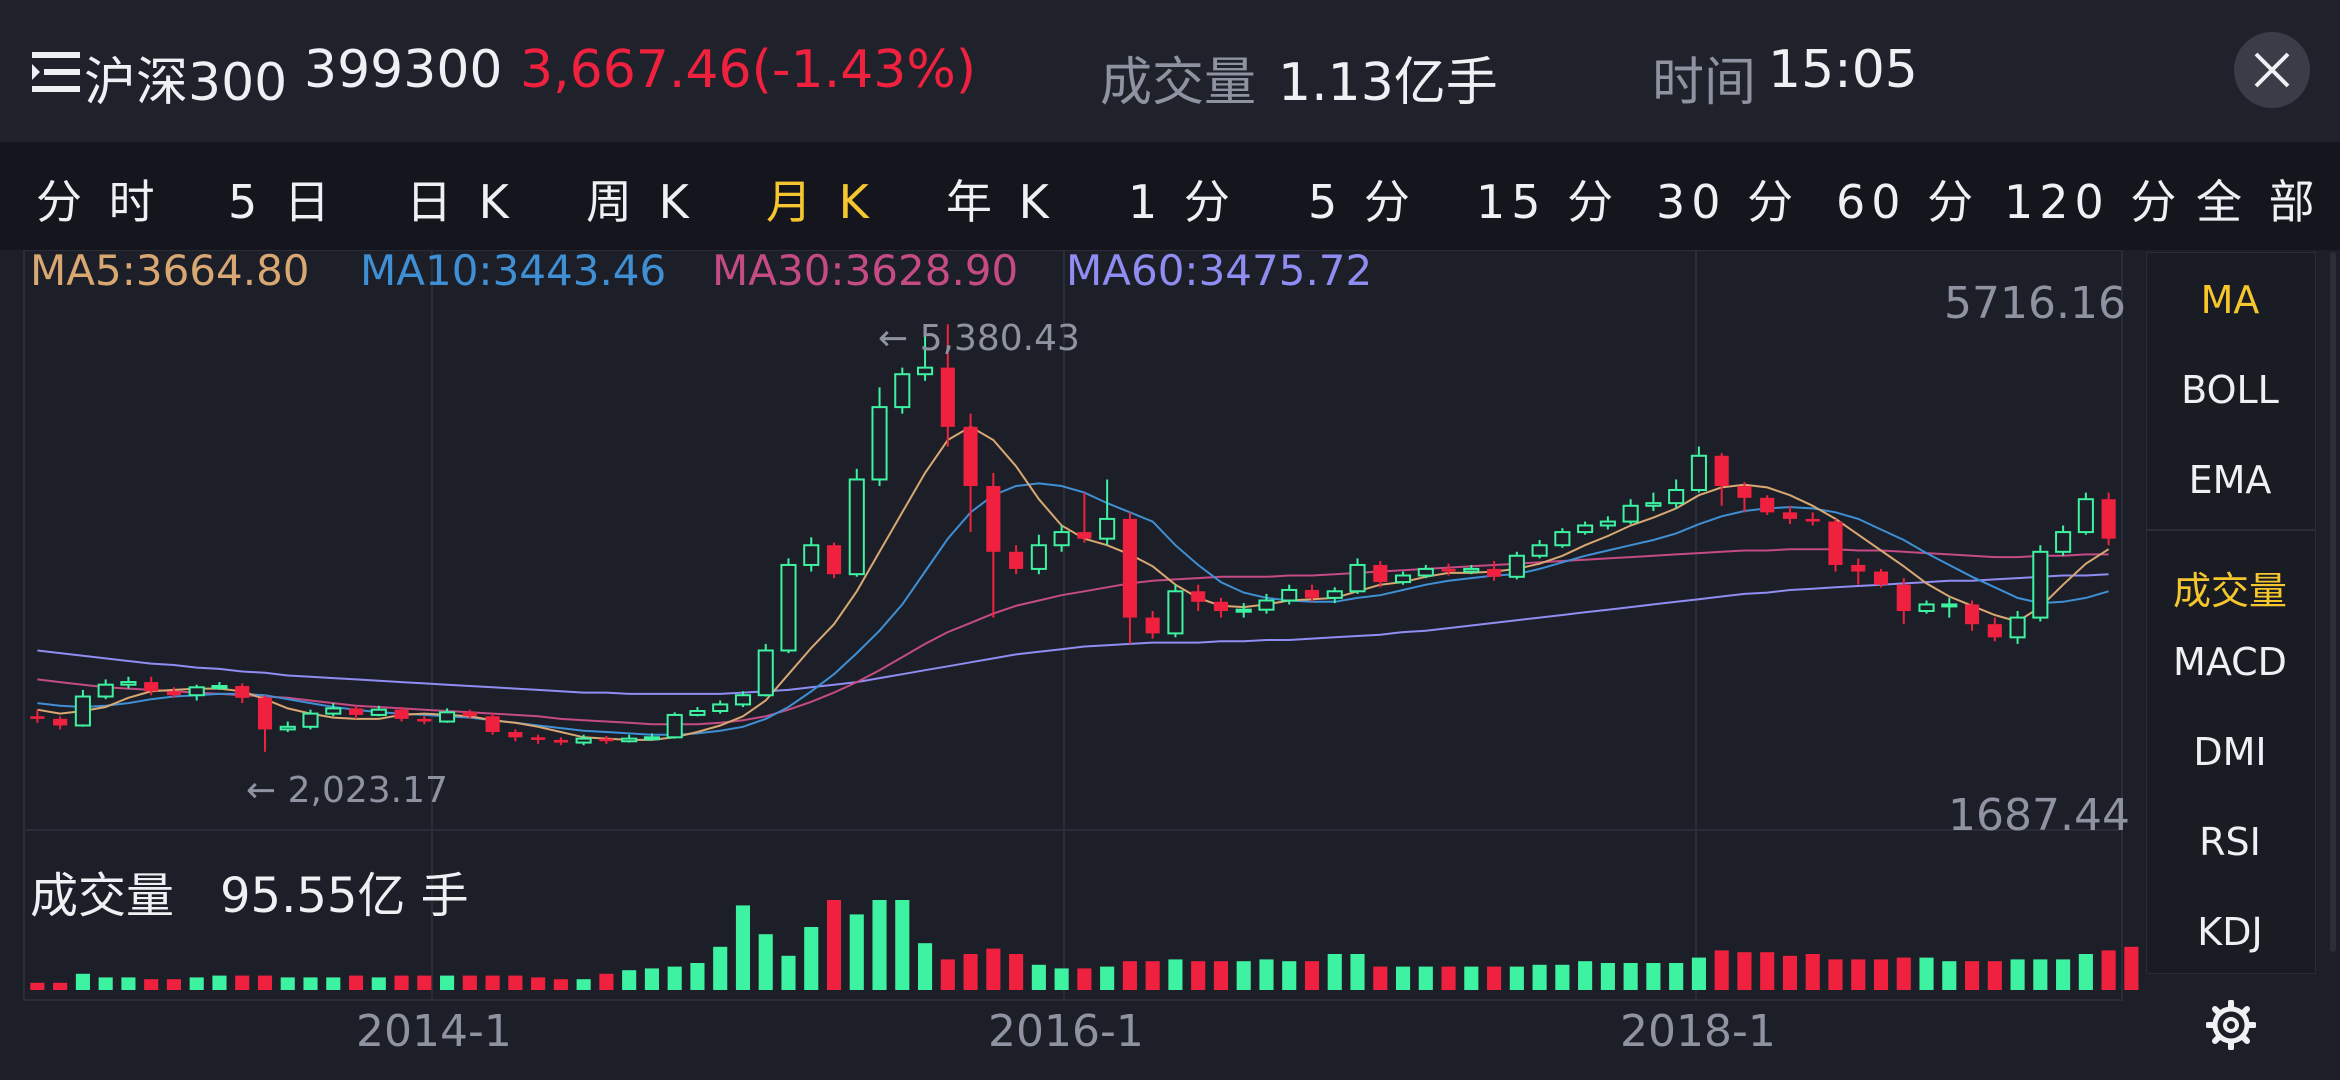  I want to click on ma5-legend: MA5:3664.80, so click(170, 270).